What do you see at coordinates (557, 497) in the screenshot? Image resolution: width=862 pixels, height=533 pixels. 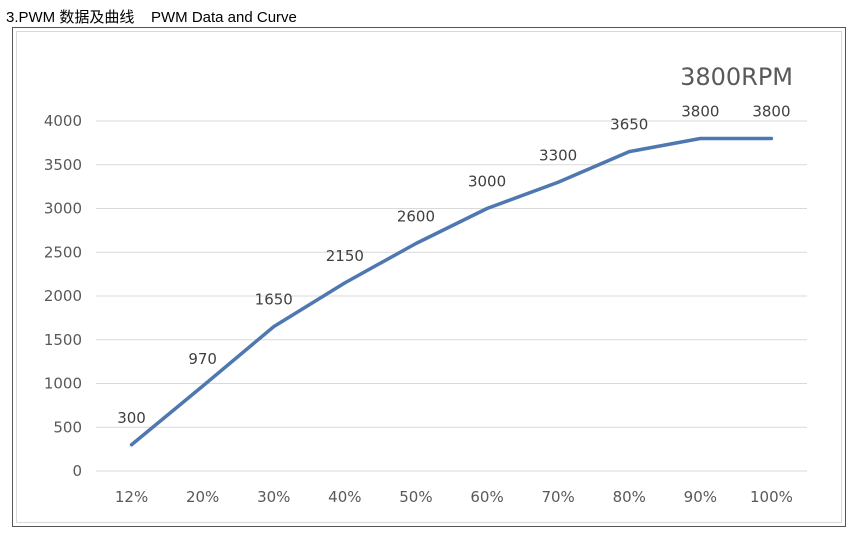 I see `x-tick-label-7: 70%` at bounding box center [557, 497].